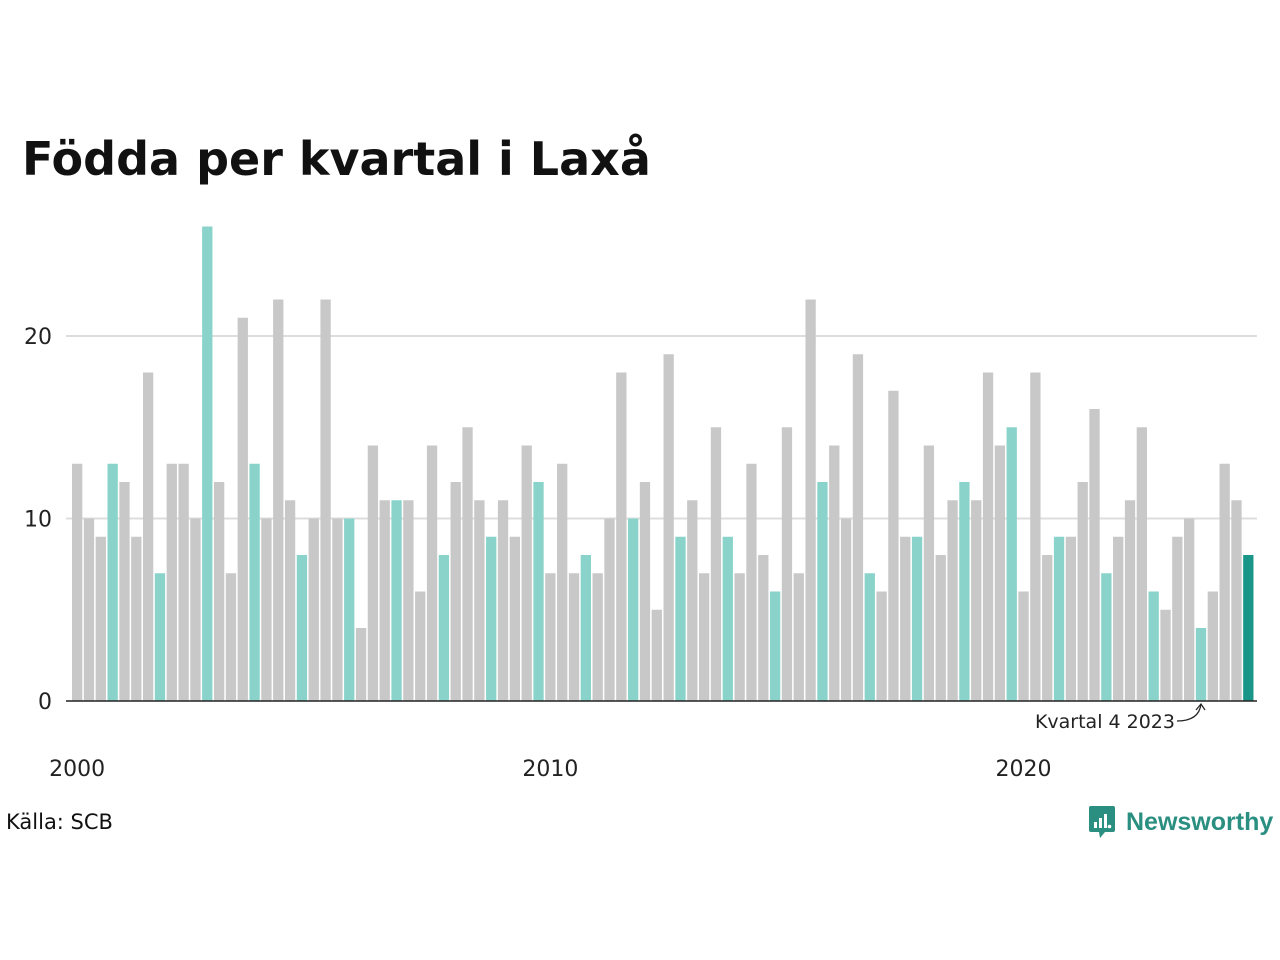 This screenshot has height=960, width=1280. I want to click on y-axis-ticks: 0 10 20, so click(38, 520).